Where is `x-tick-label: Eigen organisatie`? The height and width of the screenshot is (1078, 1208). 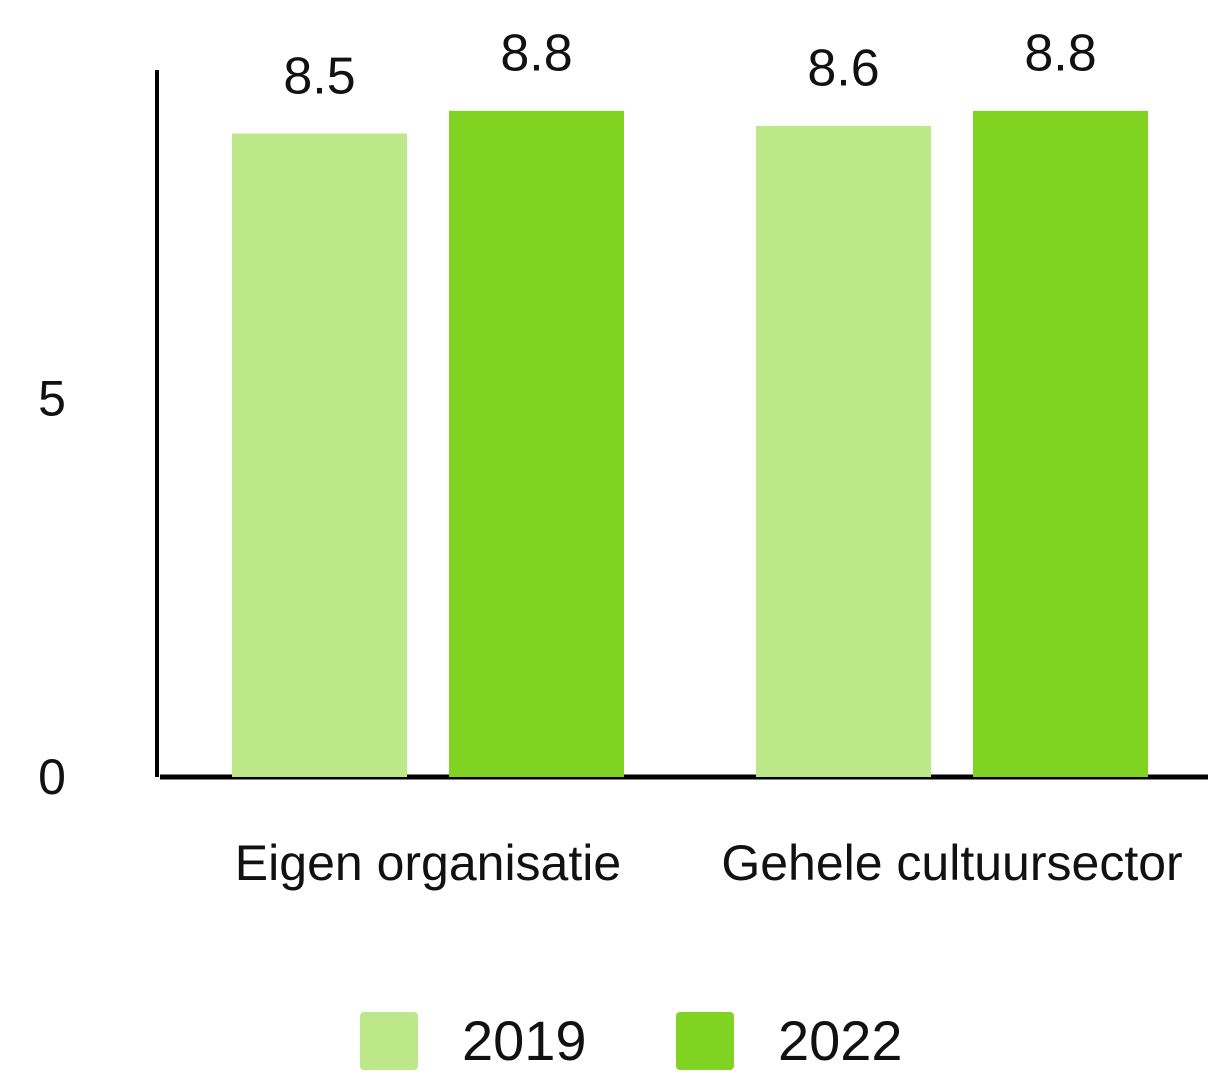
x-tick-label: Eigen organisatie is located at coordinates (428, 863).